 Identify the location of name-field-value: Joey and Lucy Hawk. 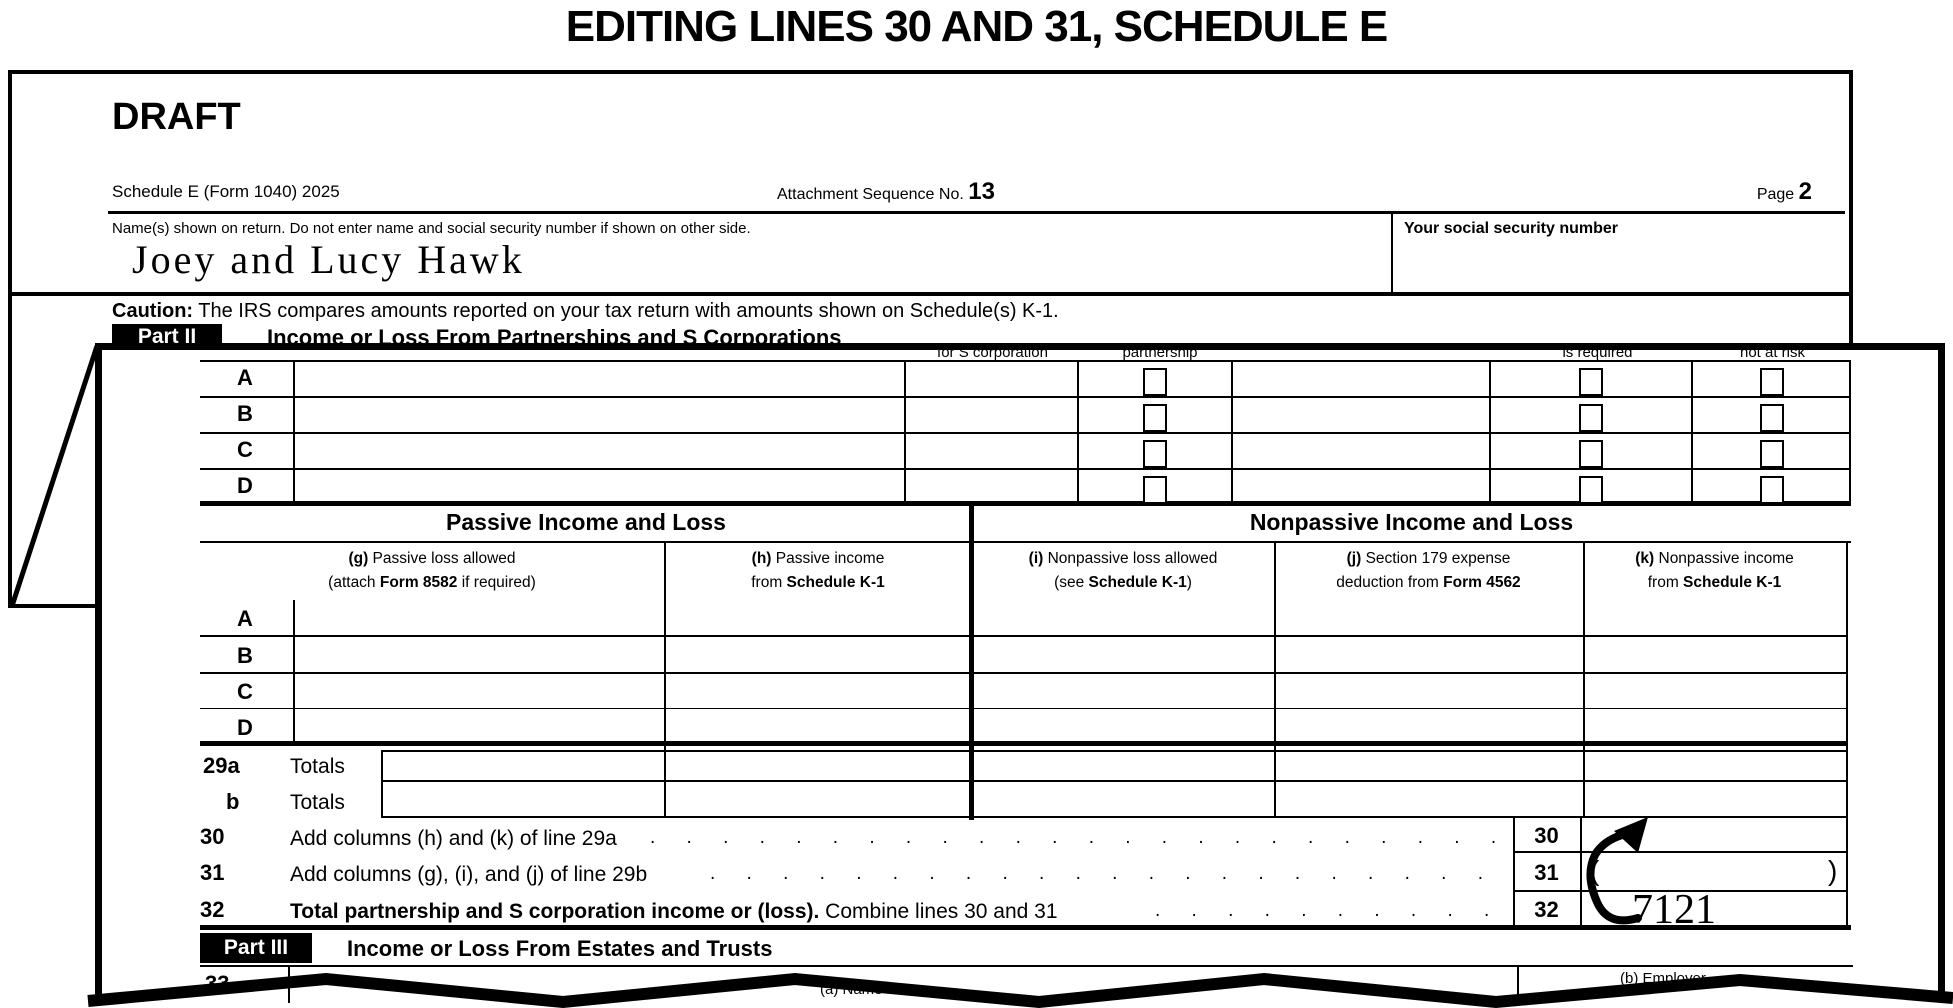
(328, 259).